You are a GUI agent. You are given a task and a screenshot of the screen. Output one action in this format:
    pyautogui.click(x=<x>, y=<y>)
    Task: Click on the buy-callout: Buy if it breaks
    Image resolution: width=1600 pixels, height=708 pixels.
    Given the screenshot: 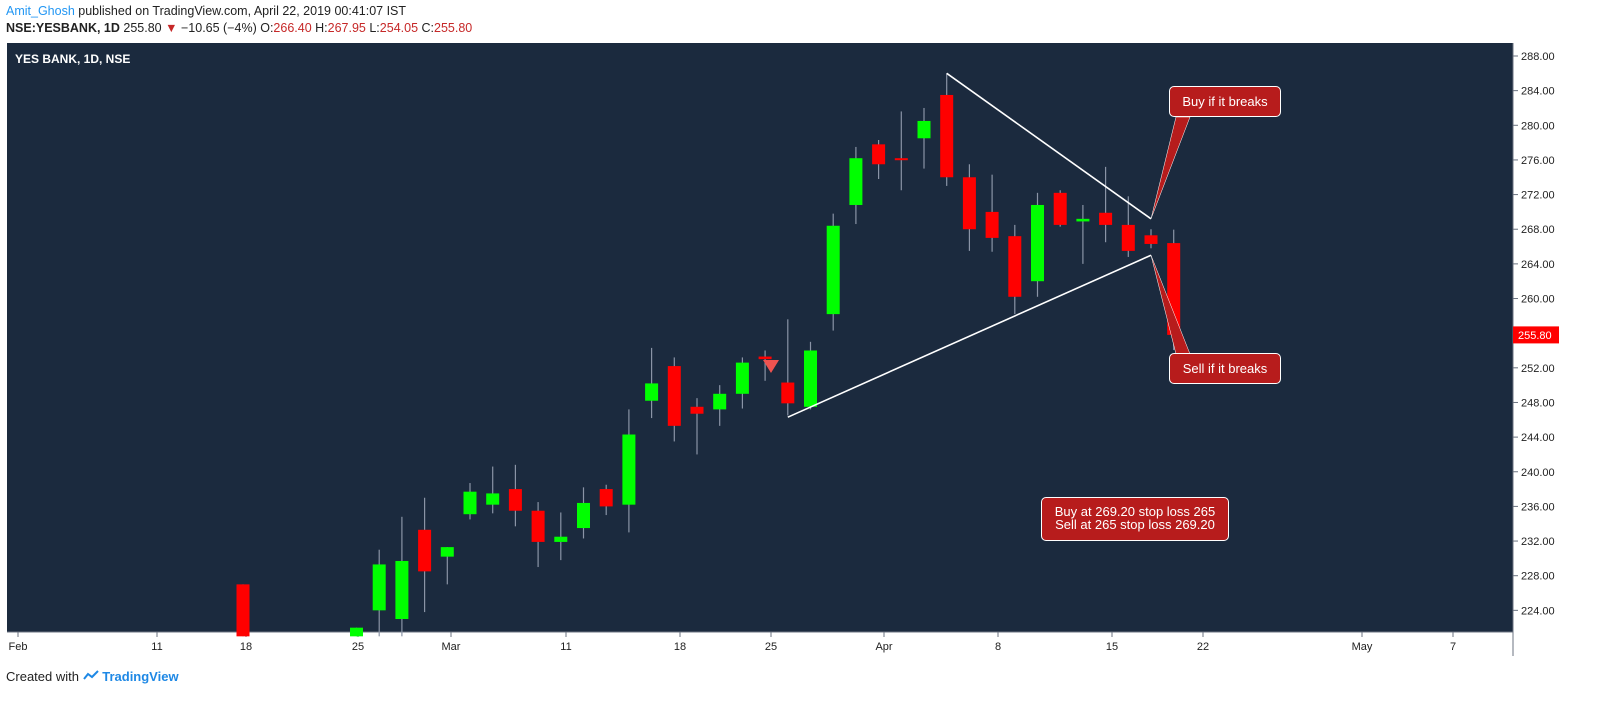 What is the action you would take?
    pyautogui.click(x=1225, y=101)
    